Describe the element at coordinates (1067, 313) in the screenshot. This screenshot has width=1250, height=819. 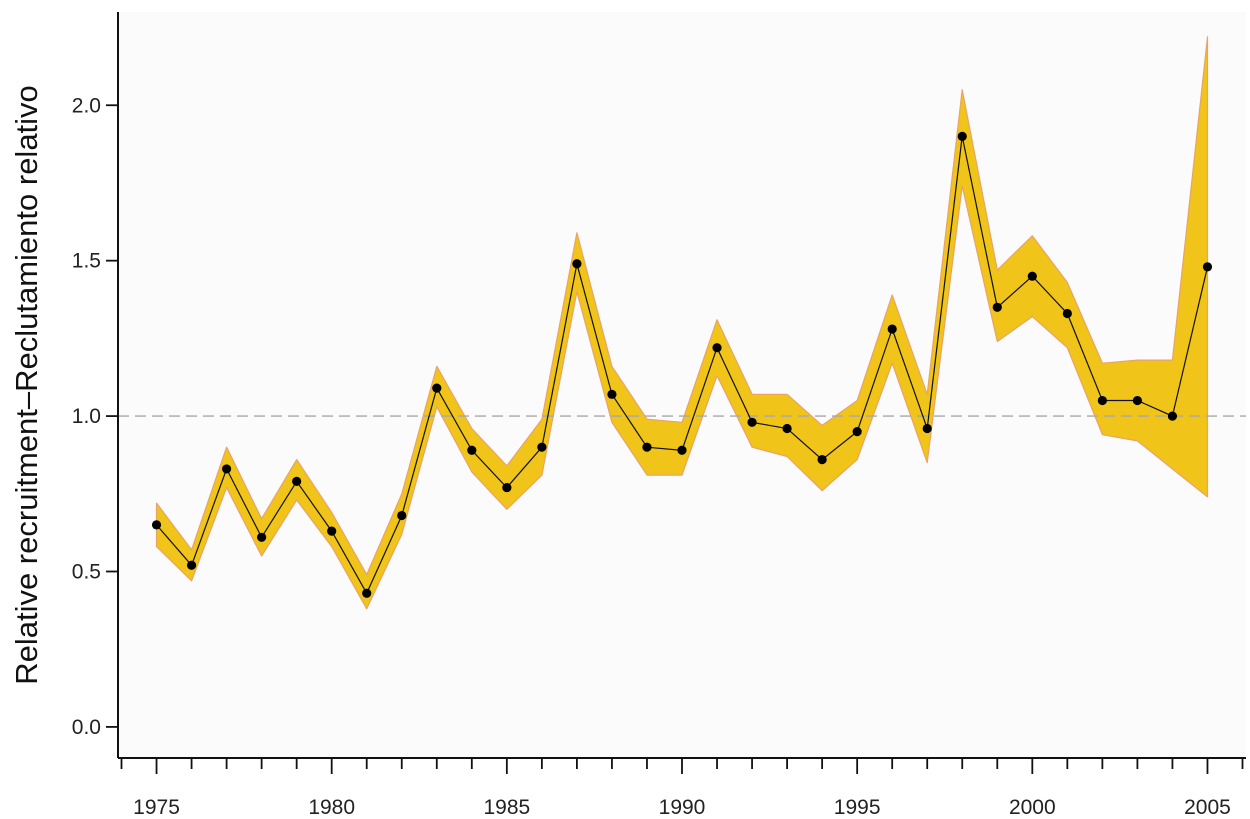
I see `data-point-2001` at that location.